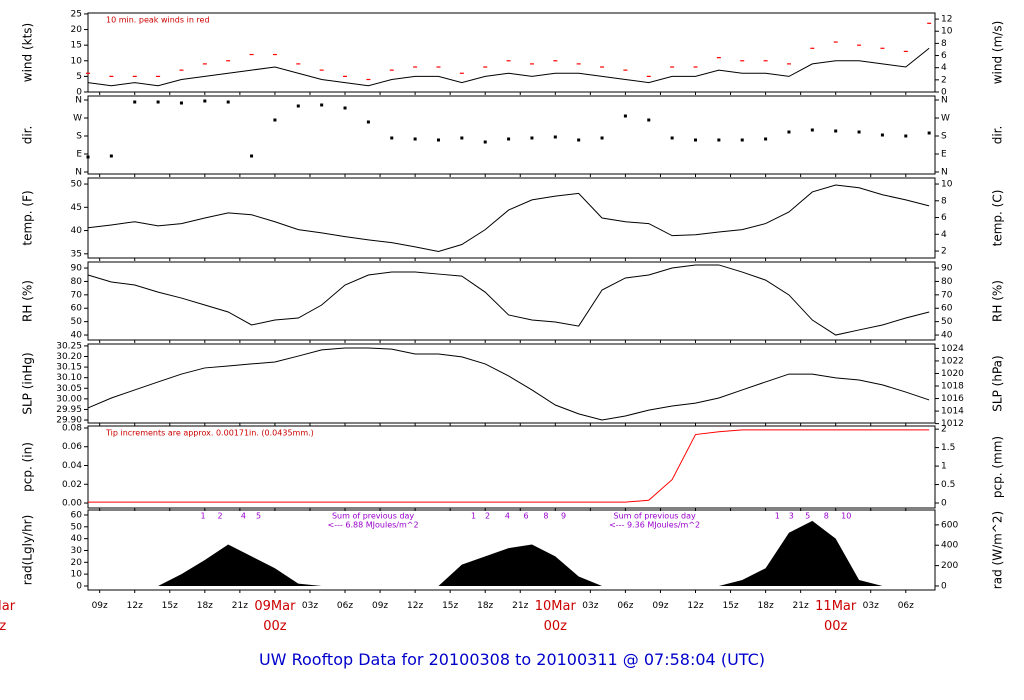 This screenshot has width=1024, height=700. Describe the element at coordinates (69, 357) in the screenshot. I see `y-tick-label: 30.20` at that location.